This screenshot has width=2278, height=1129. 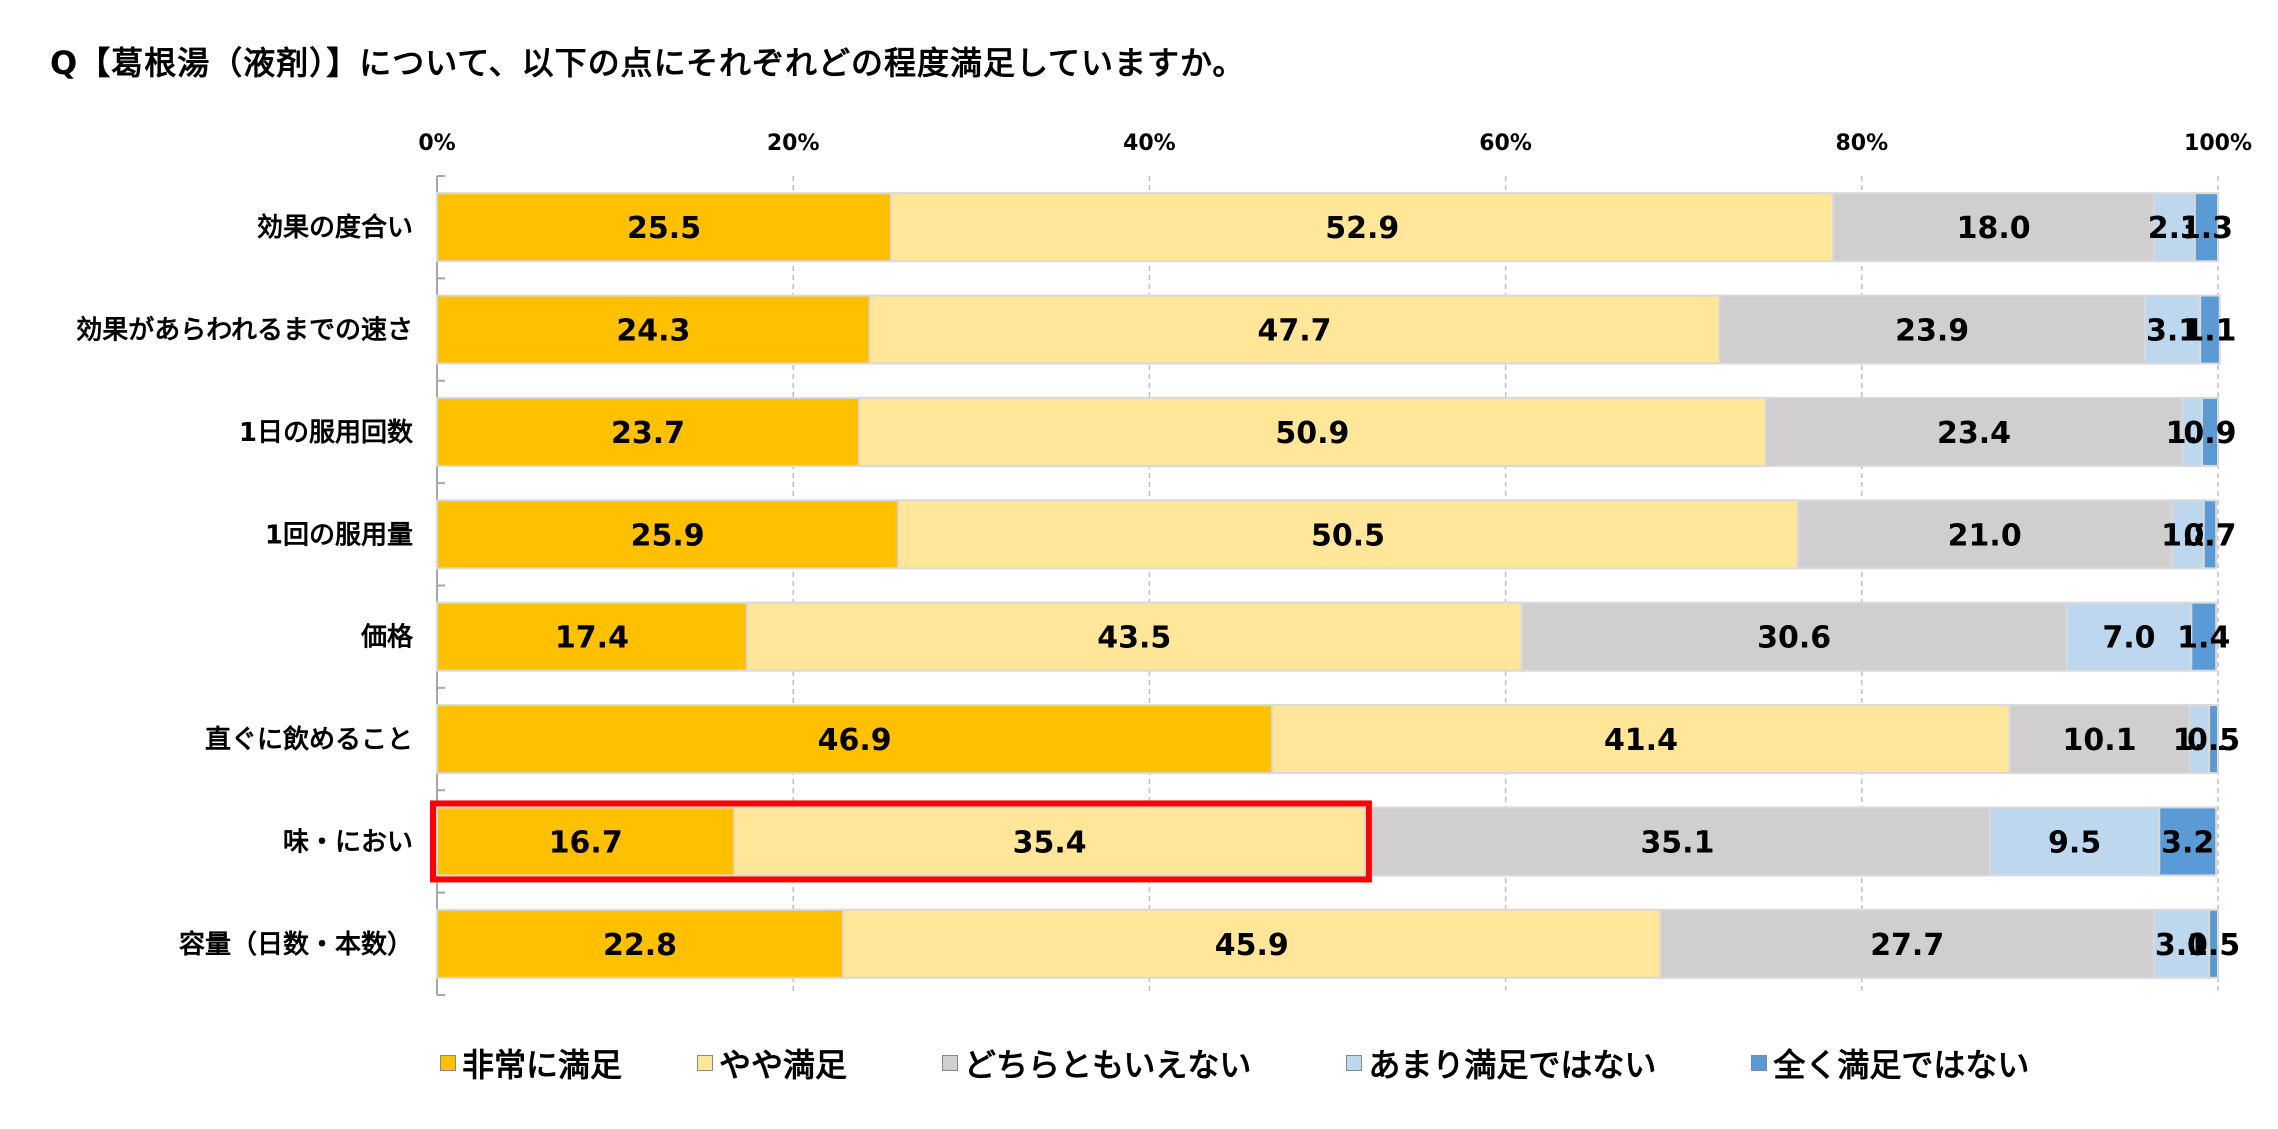 I want to click on data-label: 43.5, so click(x=1134, y=638).